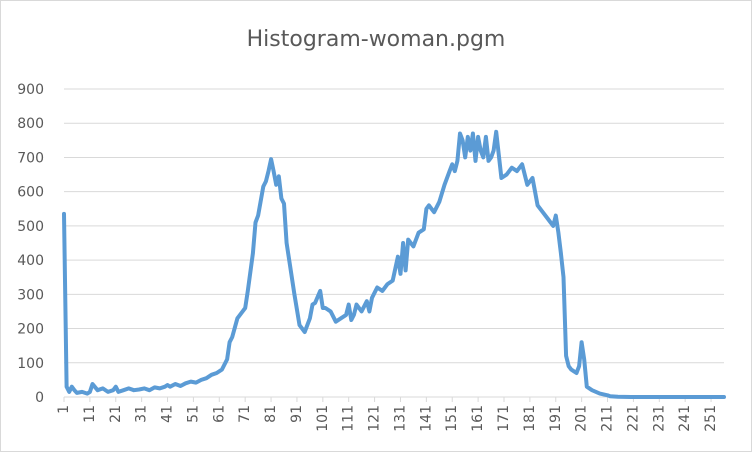 The image size is (752, 452). Describe the element at coordinates (168, 414) in the screenshot. I see `x-tick-label-41: 41` at that location.